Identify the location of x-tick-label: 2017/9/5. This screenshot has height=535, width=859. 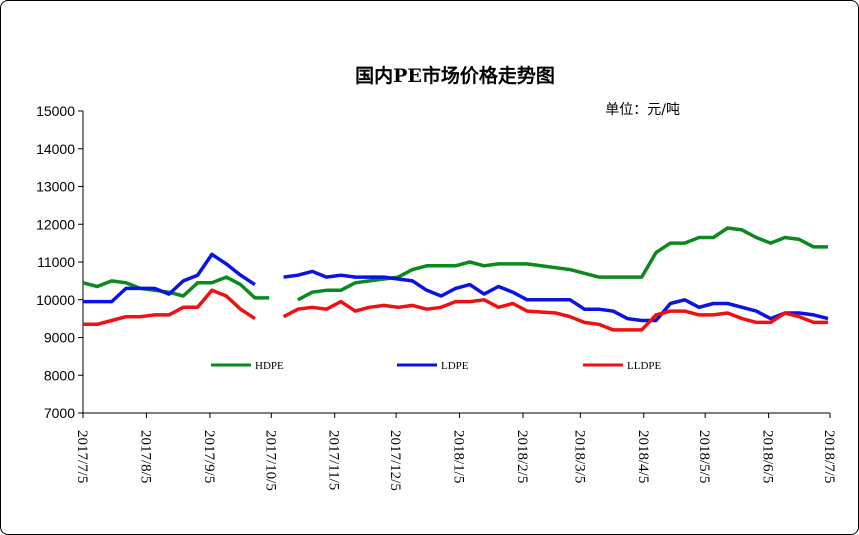
(209, 456).